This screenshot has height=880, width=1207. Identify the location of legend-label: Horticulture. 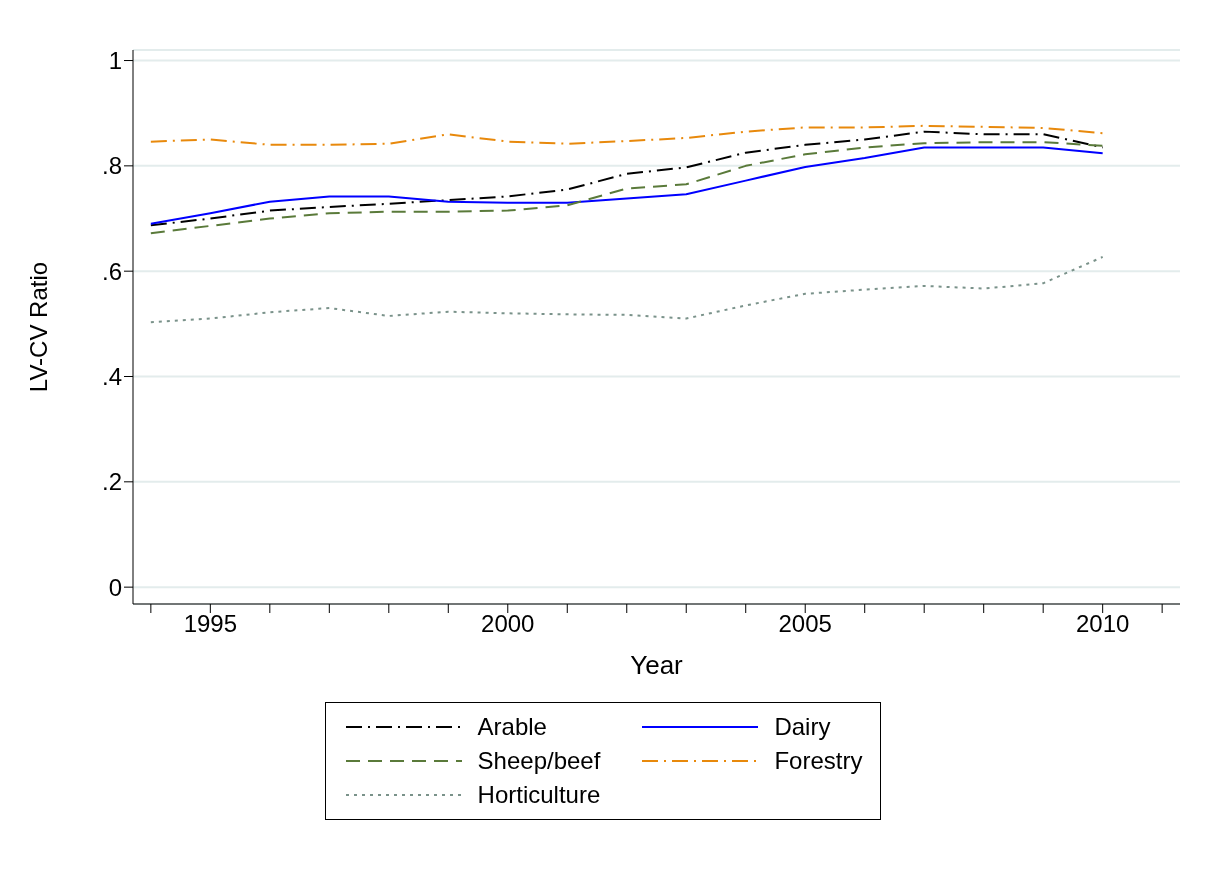
(539, 795).